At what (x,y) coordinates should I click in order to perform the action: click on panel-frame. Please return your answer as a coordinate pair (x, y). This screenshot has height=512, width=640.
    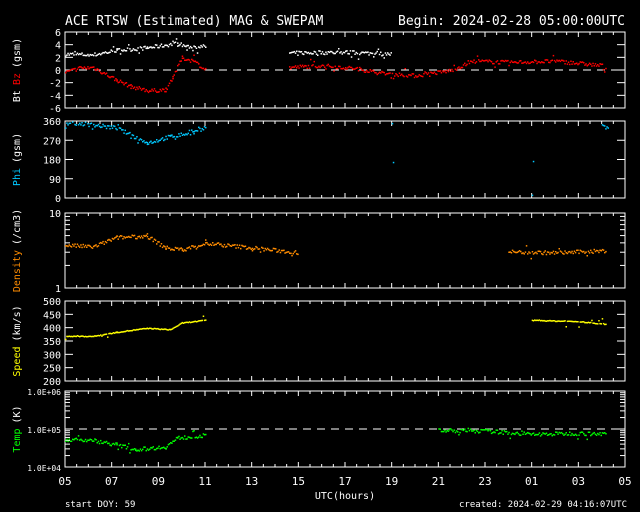
    Looking at the image, I should click on (345, 341).